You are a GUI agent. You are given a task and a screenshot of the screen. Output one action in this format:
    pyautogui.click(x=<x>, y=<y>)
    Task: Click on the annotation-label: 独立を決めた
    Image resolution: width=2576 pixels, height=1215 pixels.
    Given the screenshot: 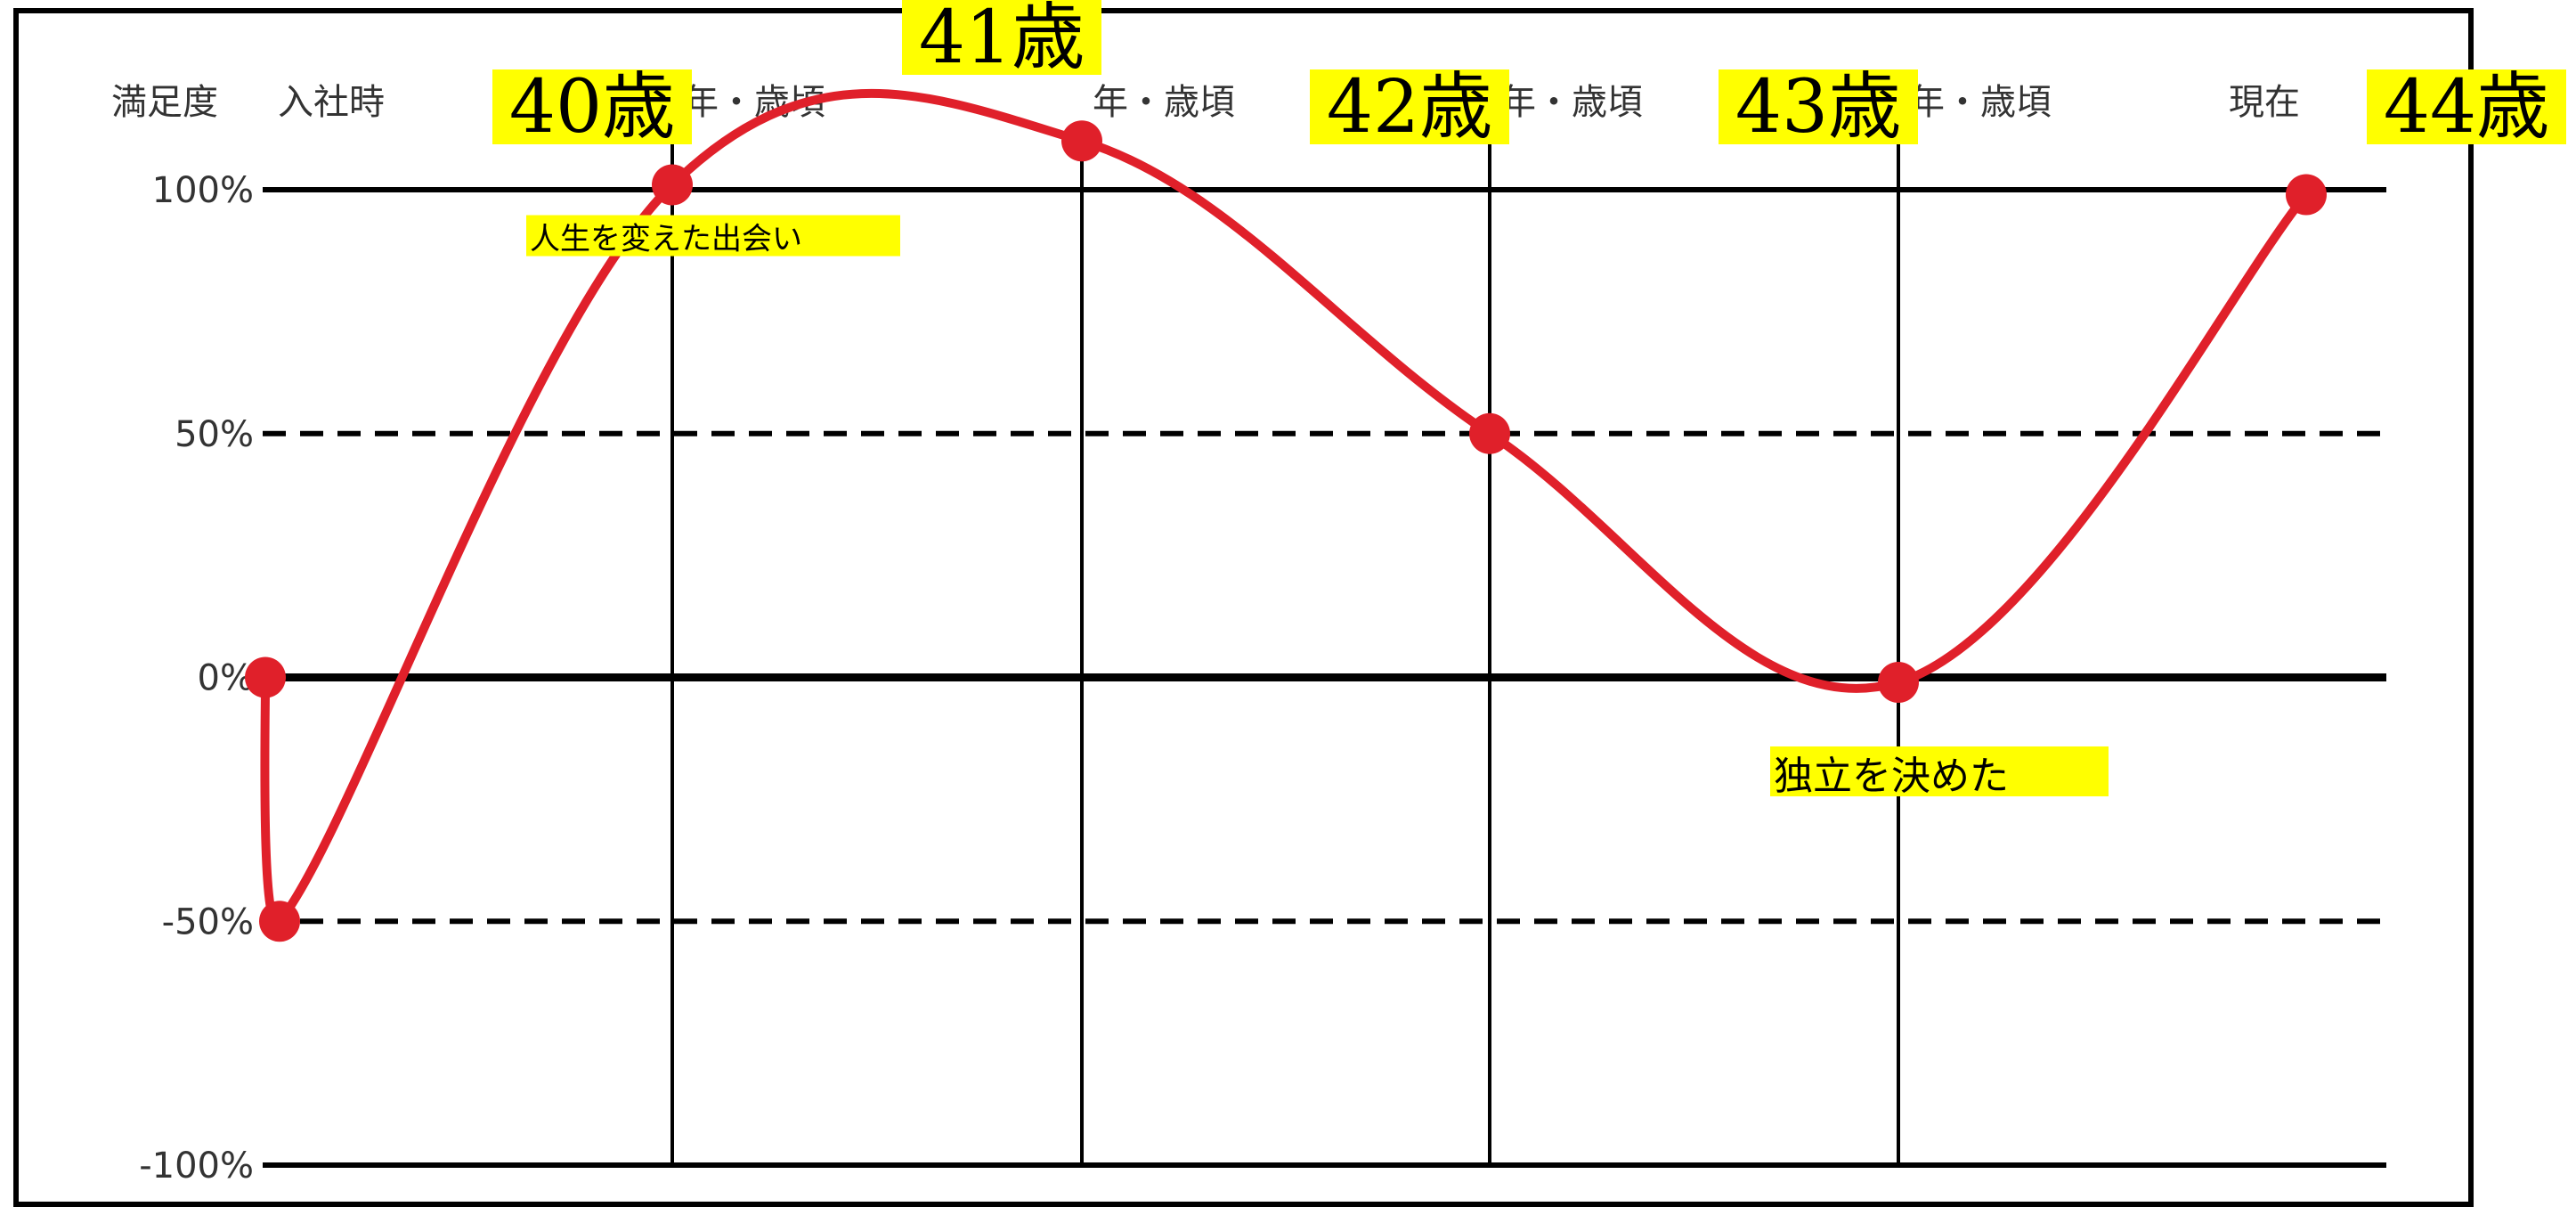 What is the action you would take?
    pyautogui.click(x=1891, y=776)
    